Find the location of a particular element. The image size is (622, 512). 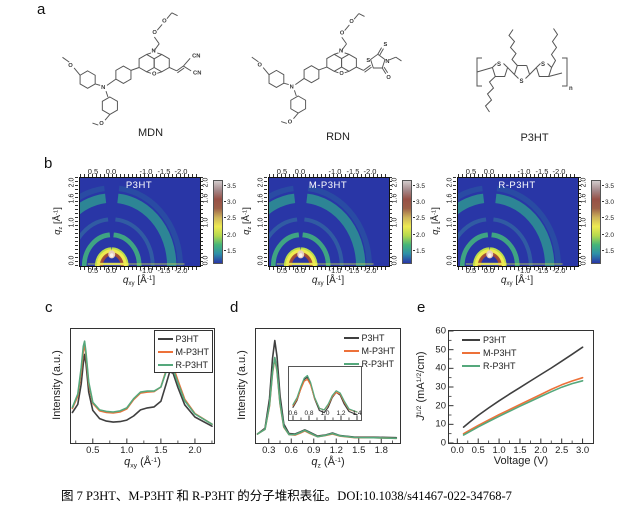

y-tick-labels: 0 10 20 30 40 50 60 is located at coordinates (440, 387).